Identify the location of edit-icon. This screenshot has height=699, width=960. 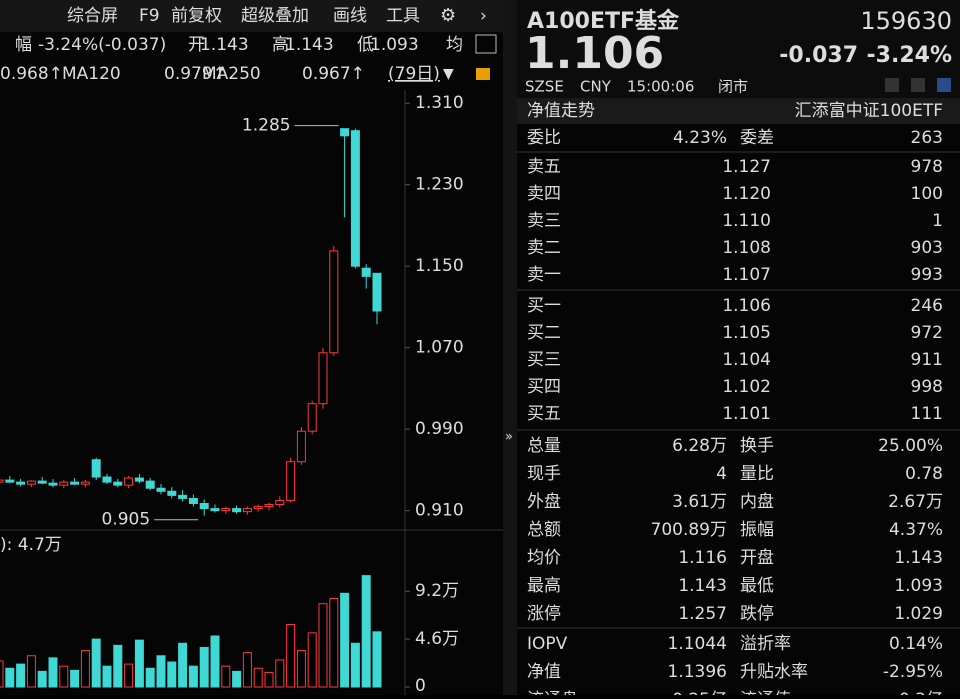
(892, 85).